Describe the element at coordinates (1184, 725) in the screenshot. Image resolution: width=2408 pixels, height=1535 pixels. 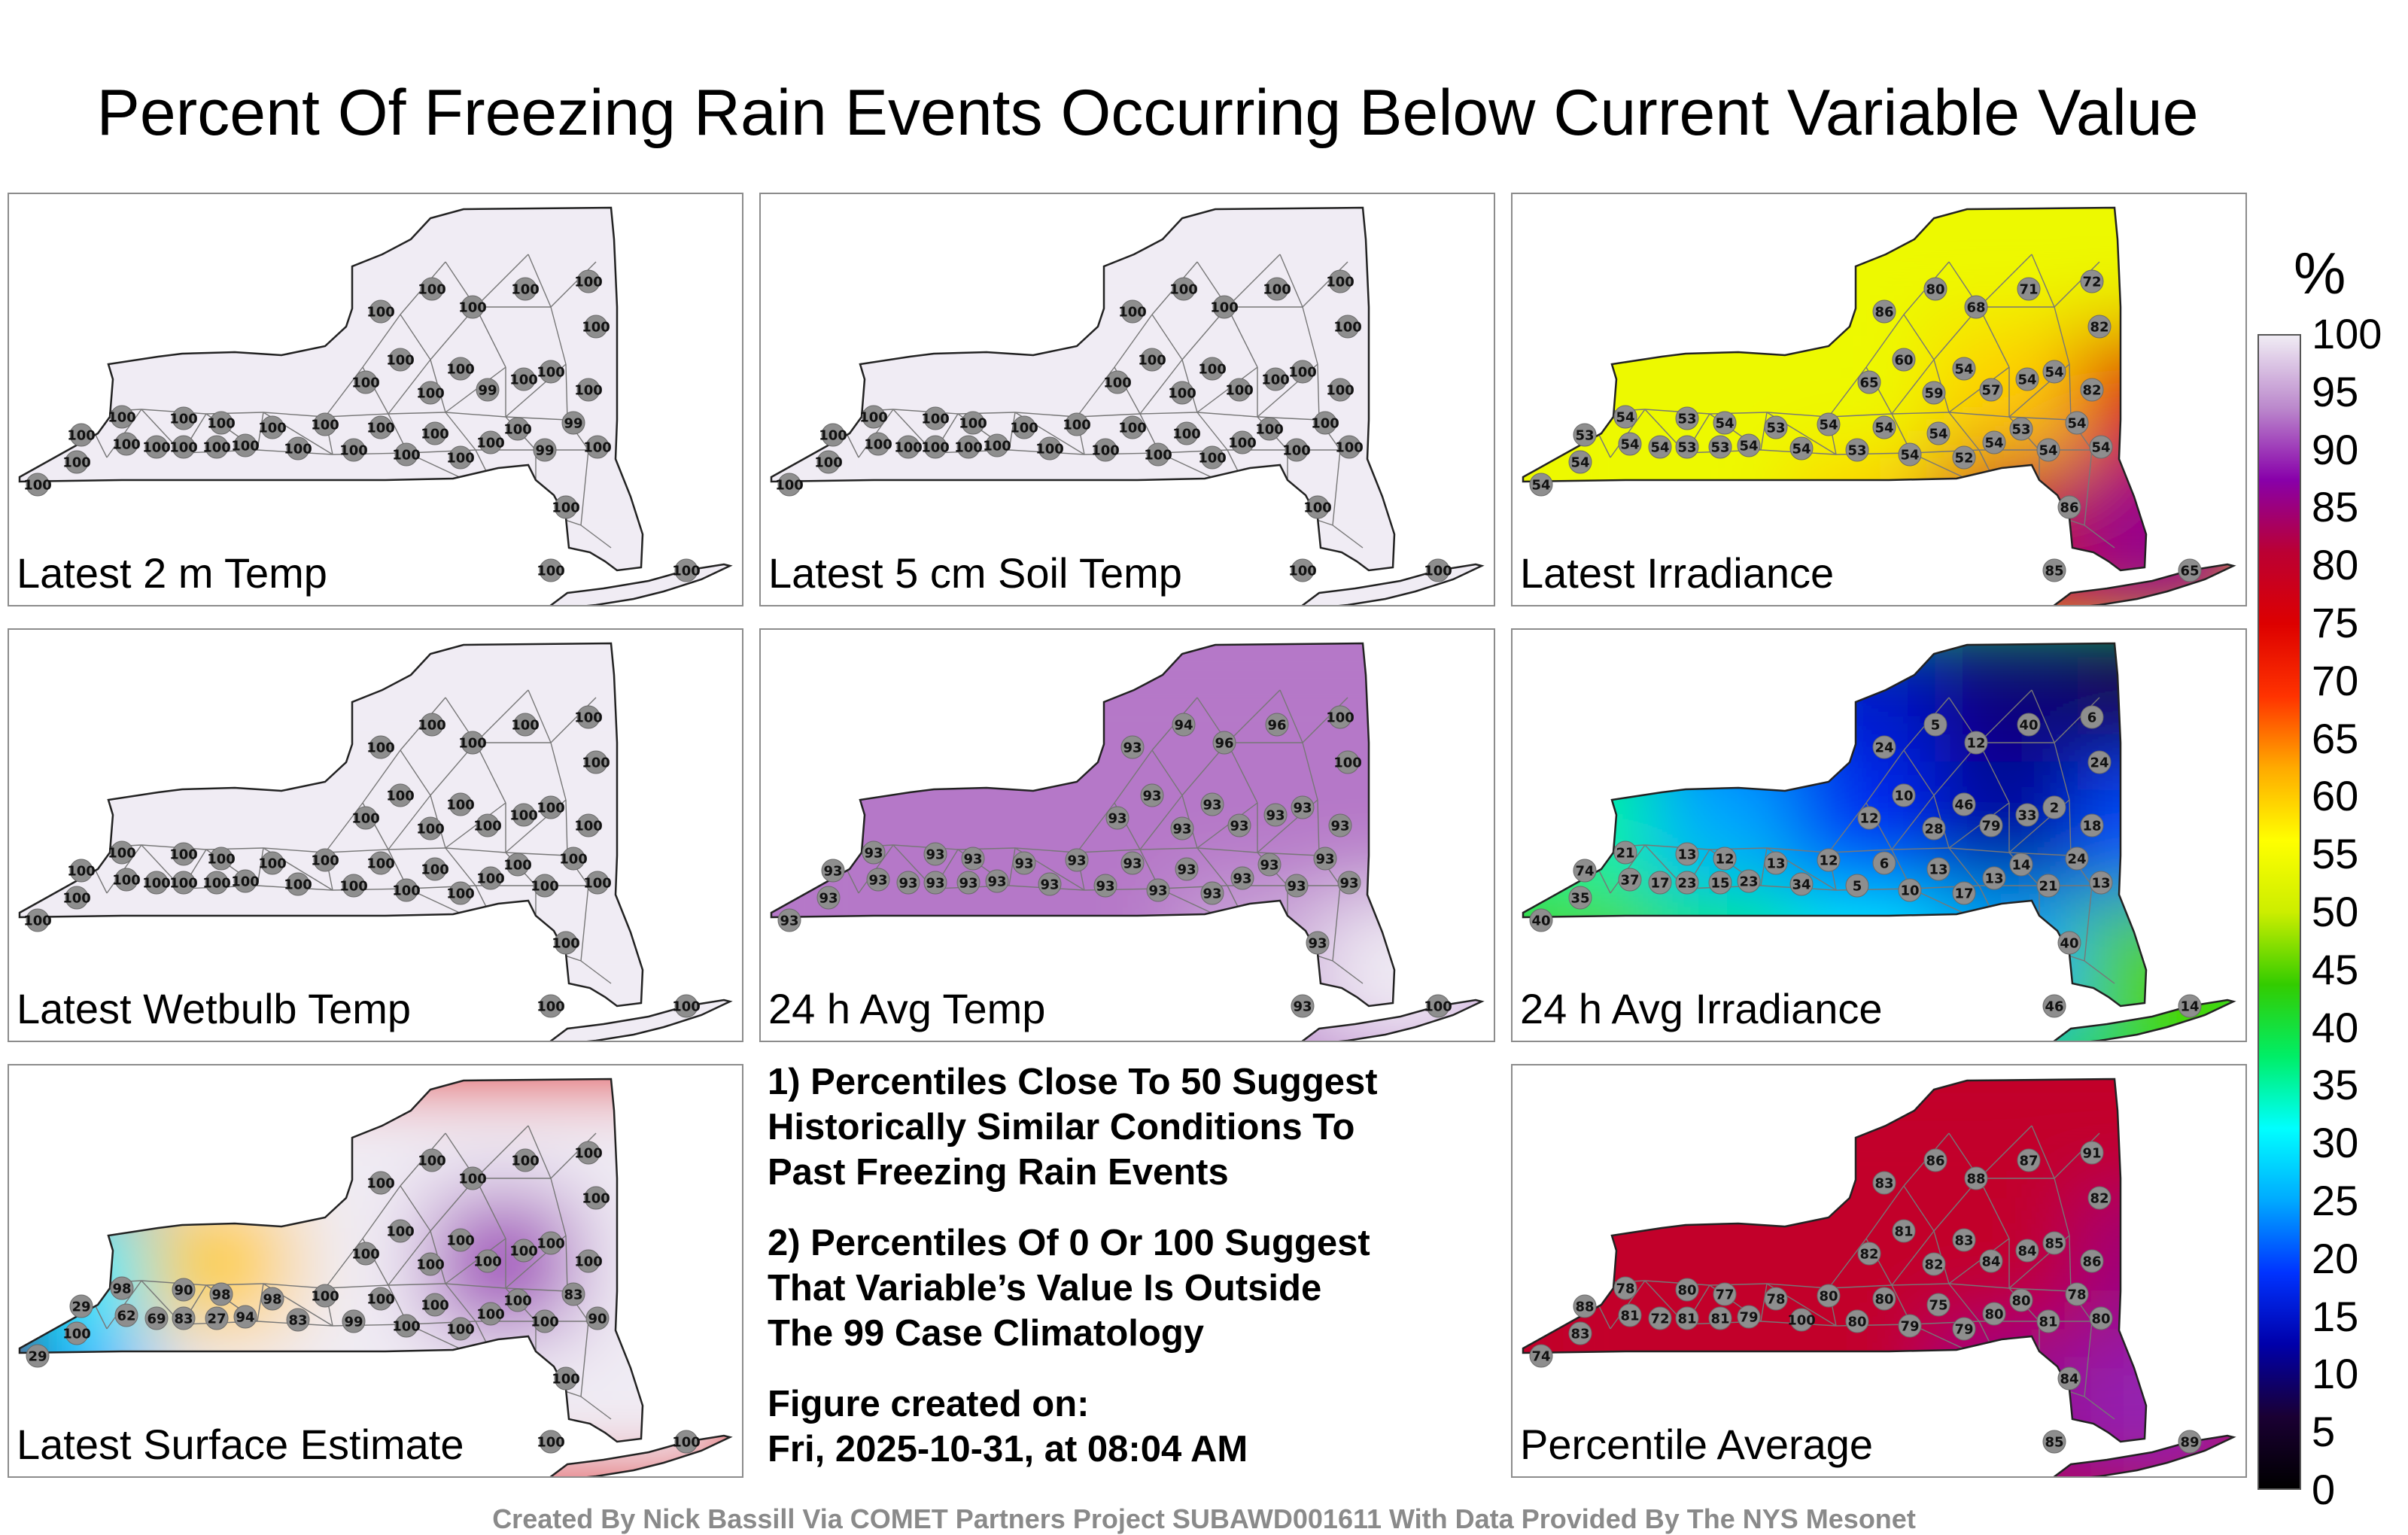
I see `station-marker: 94` at that location.